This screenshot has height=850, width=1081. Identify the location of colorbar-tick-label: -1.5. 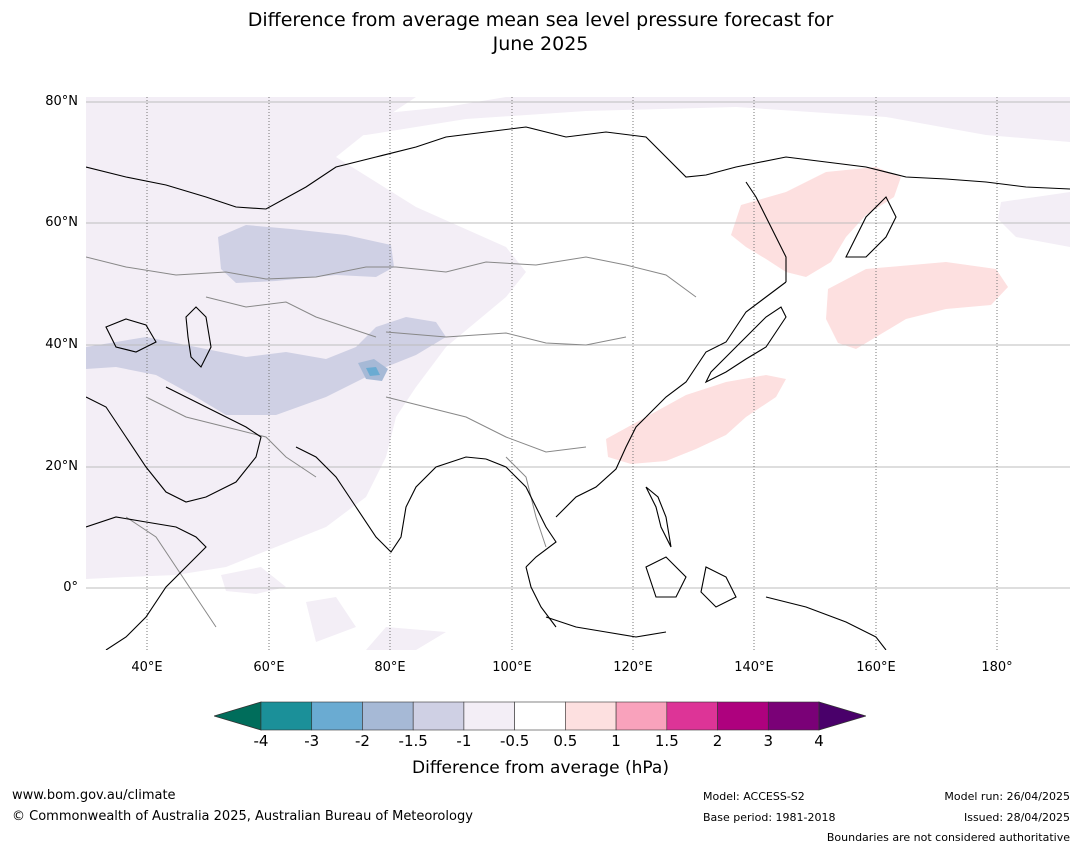
(413, 741).